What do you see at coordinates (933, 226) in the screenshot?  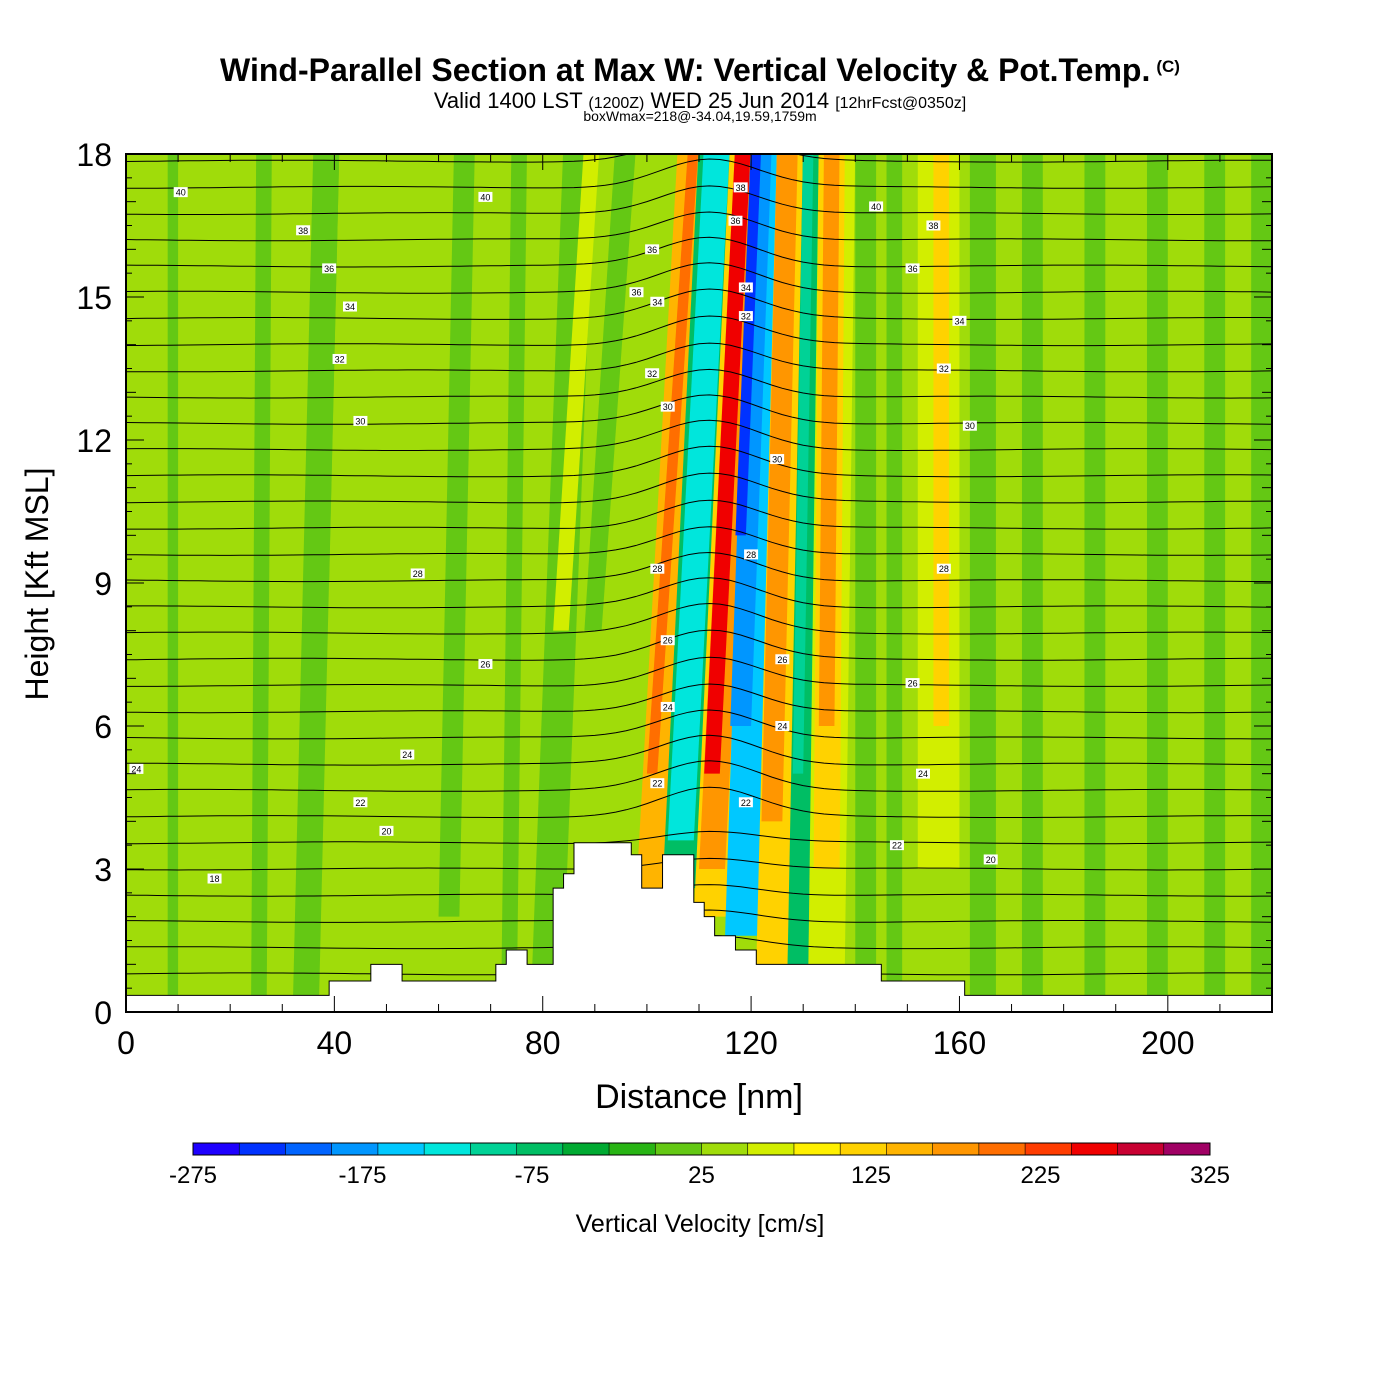 I see `contour-label: 38` at bounding box center [933, 226].